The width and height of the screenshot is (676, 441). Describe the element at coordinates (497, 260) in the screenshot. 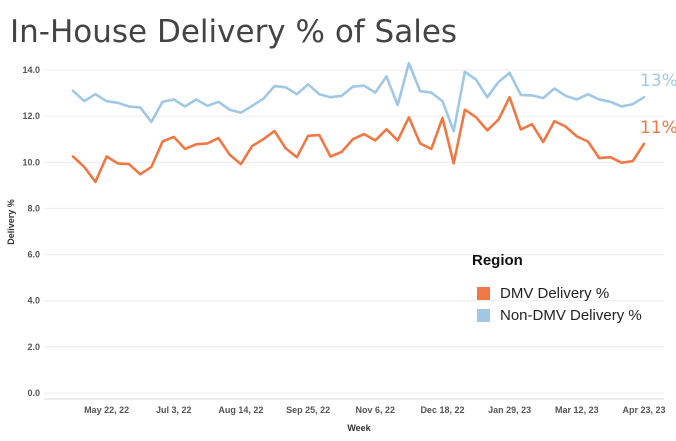

I see `legend-title: Region` at that location.